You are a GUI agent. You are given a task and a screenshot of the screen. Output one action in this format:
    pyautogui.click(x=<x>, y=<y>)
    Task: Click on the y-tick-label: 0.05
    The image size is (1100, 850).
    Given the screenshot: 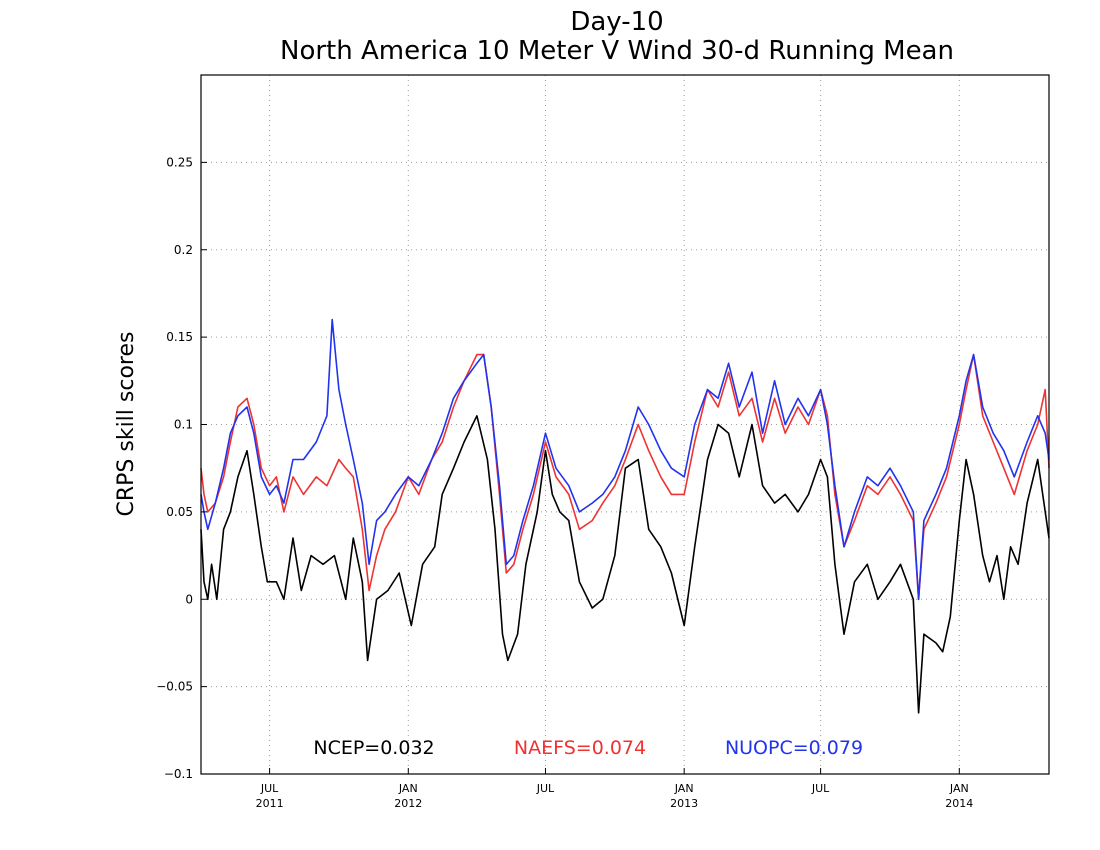 What is the action you would take?
    pyautogui.click(x=179, y=512)
    